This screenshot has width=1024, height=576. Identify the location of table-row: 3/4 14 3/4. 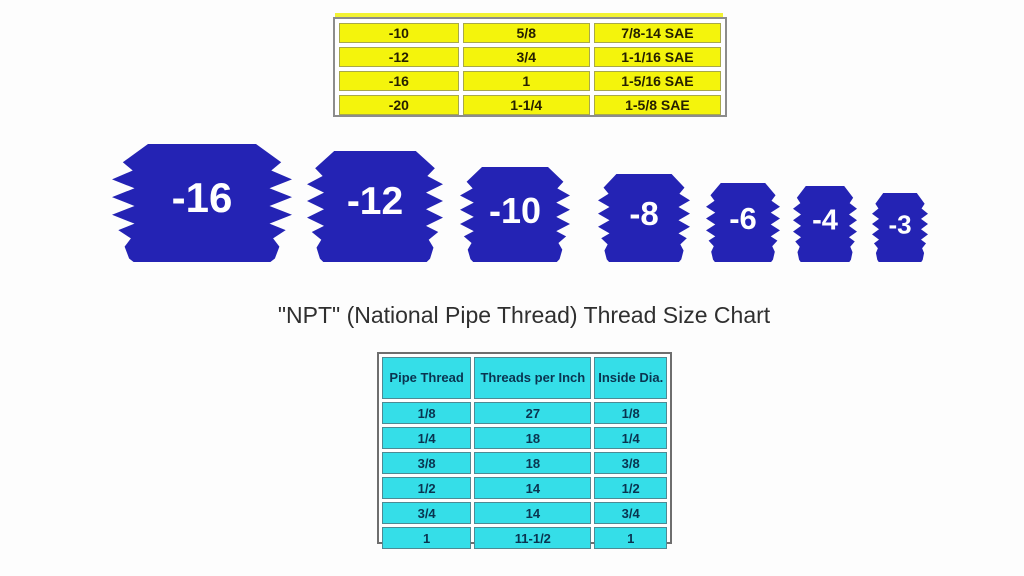
(524, 513).